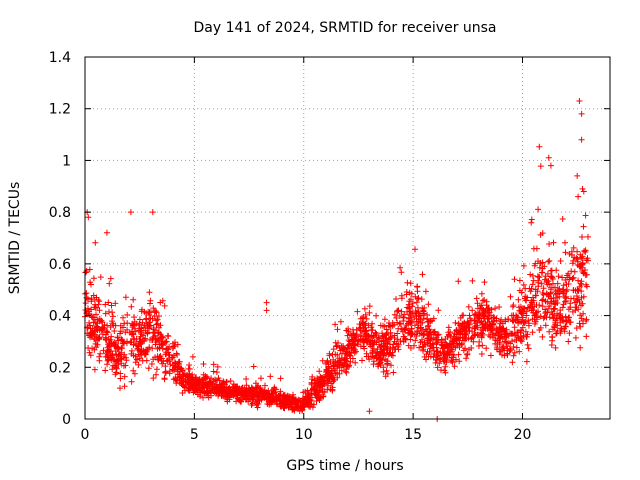 The image size is (640, 480). Describe the element at coordinates (304, 435) in the screenshot. I see `x-tick-label: 10` at that location.